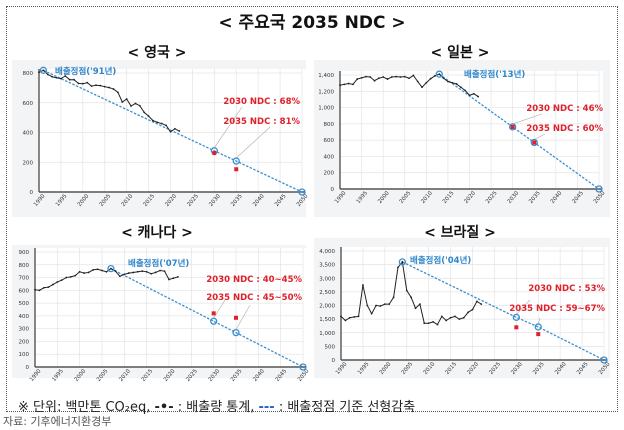  I want to click on y-tick-label: 400, so click(329, 157).